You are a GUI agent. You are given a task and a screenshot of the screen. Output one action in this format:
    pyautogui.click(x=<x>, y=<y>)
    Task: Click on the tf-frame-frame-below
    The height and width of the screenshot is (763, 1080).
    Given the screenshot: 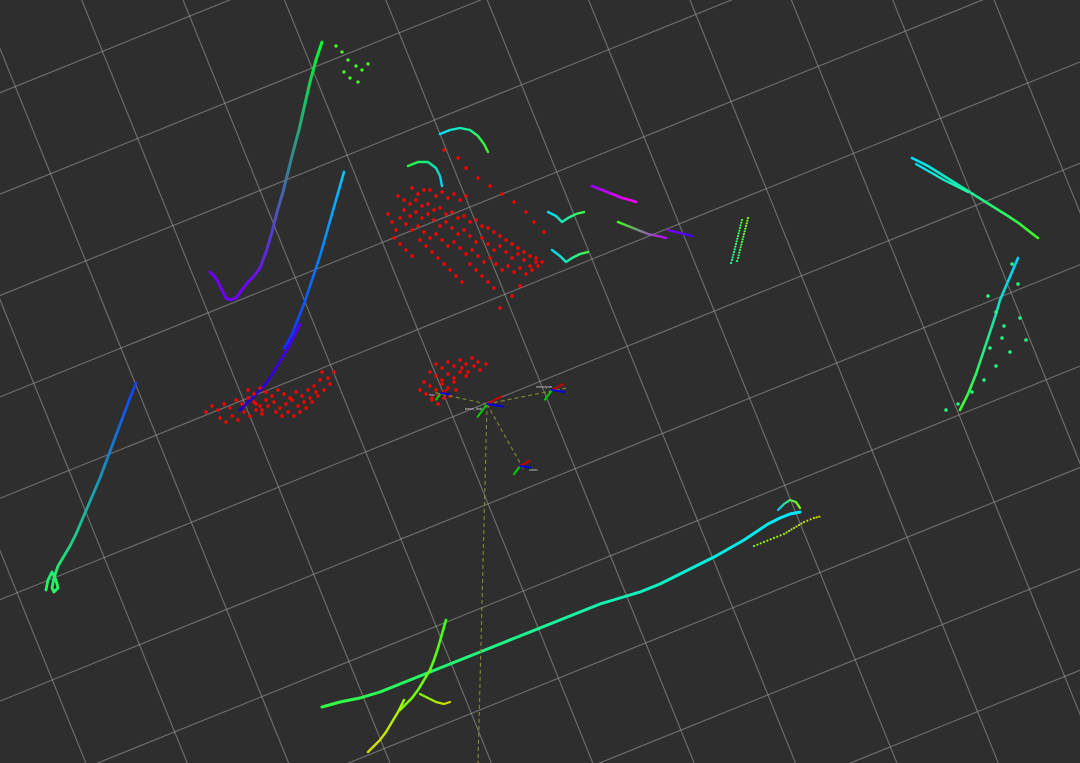 What is the action you would take?
    pyautogui.click(x=522, y=468)
    